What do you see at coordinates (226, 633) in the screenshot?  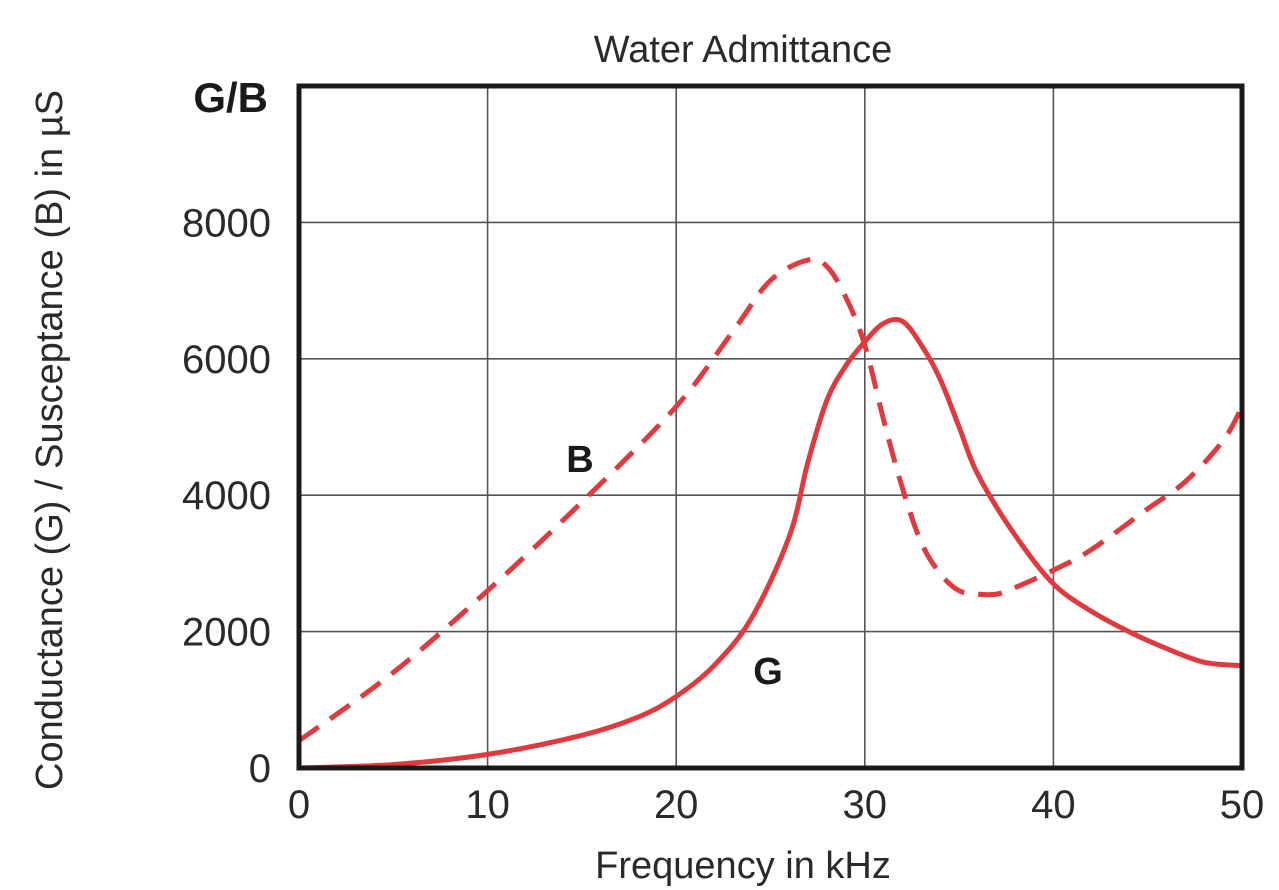 I see `y-tick-label: 2000` at bounding box center [226, 633].